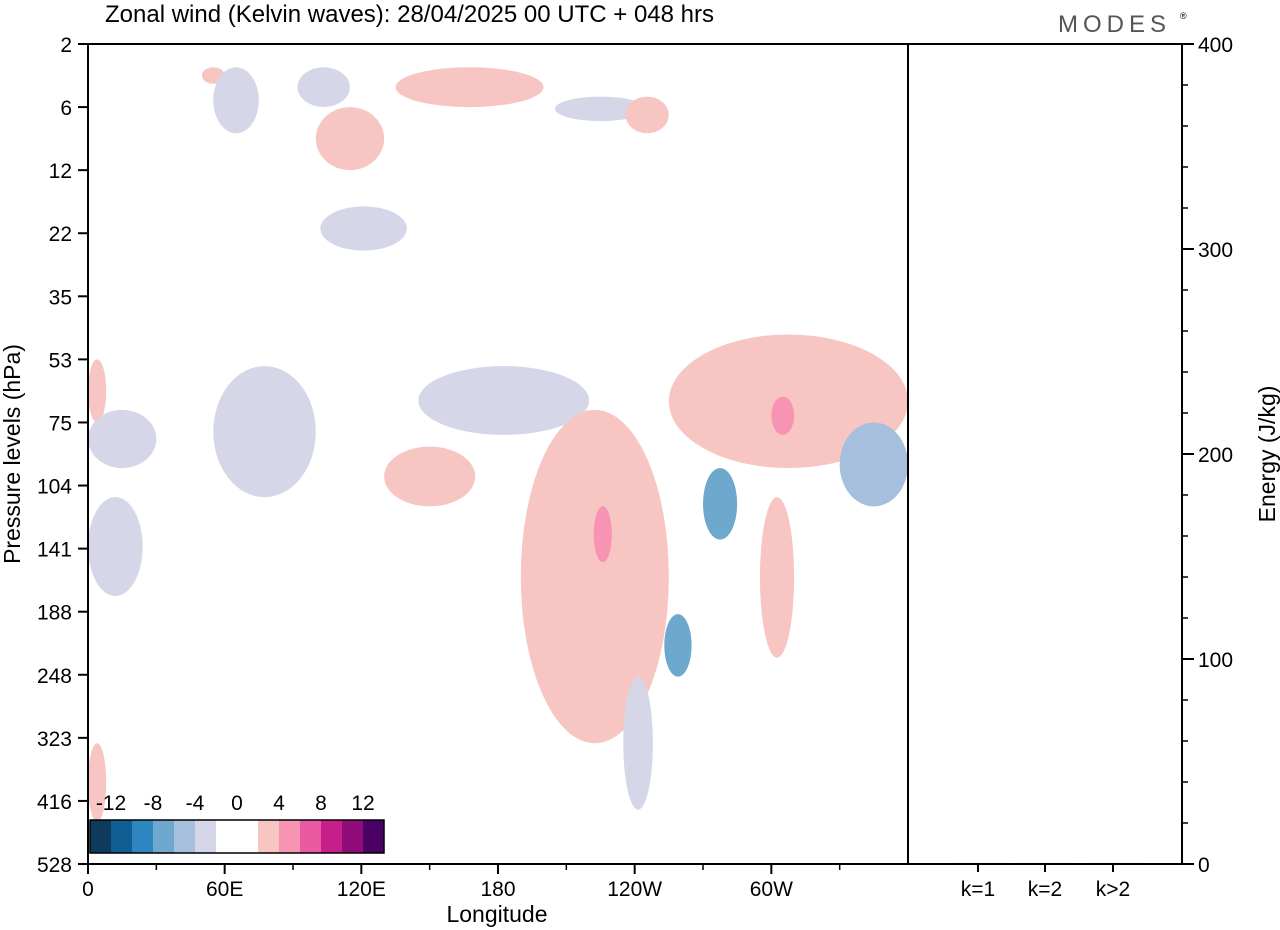 The height and width of the screenshot is (930, 1280). I want to click on colorbar: -12 -8 -4 0 4 8 12, so click(237, 823).